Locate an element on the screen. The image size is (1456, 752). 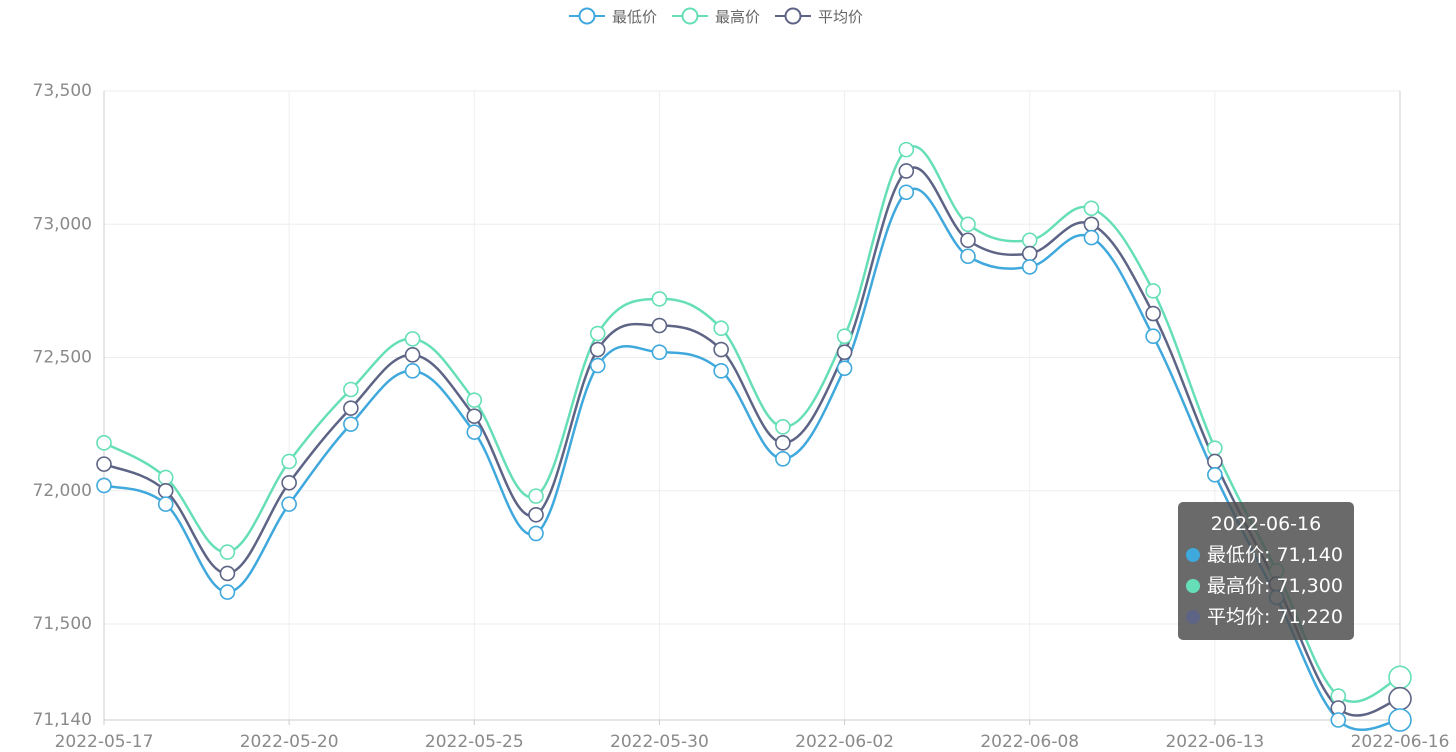
chart-legend: 最低价 最高价 平均价 is located at coordinates (715, 16).